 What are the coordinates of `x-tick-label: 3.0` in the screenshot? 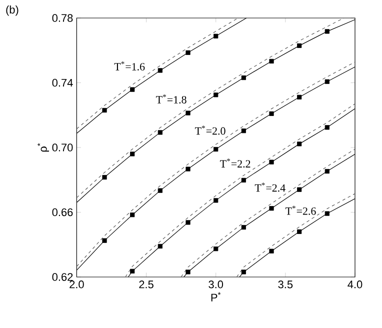 It's located at (216, 284).